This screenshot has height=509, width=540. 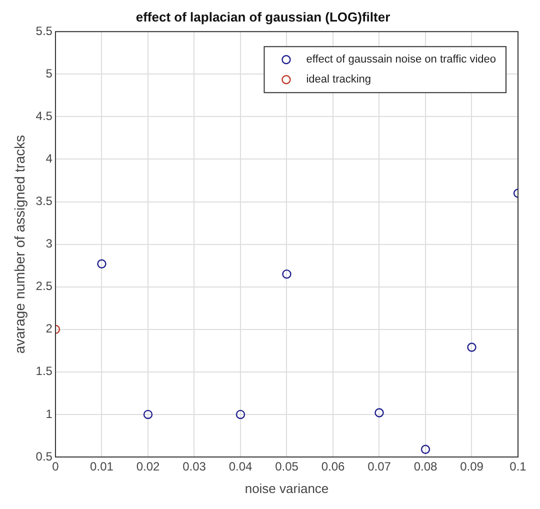 What do you see at coordinates (518, 467) in the screenshot?
I see `x-tick-label: 0.1` at bounding box center [518, 467].